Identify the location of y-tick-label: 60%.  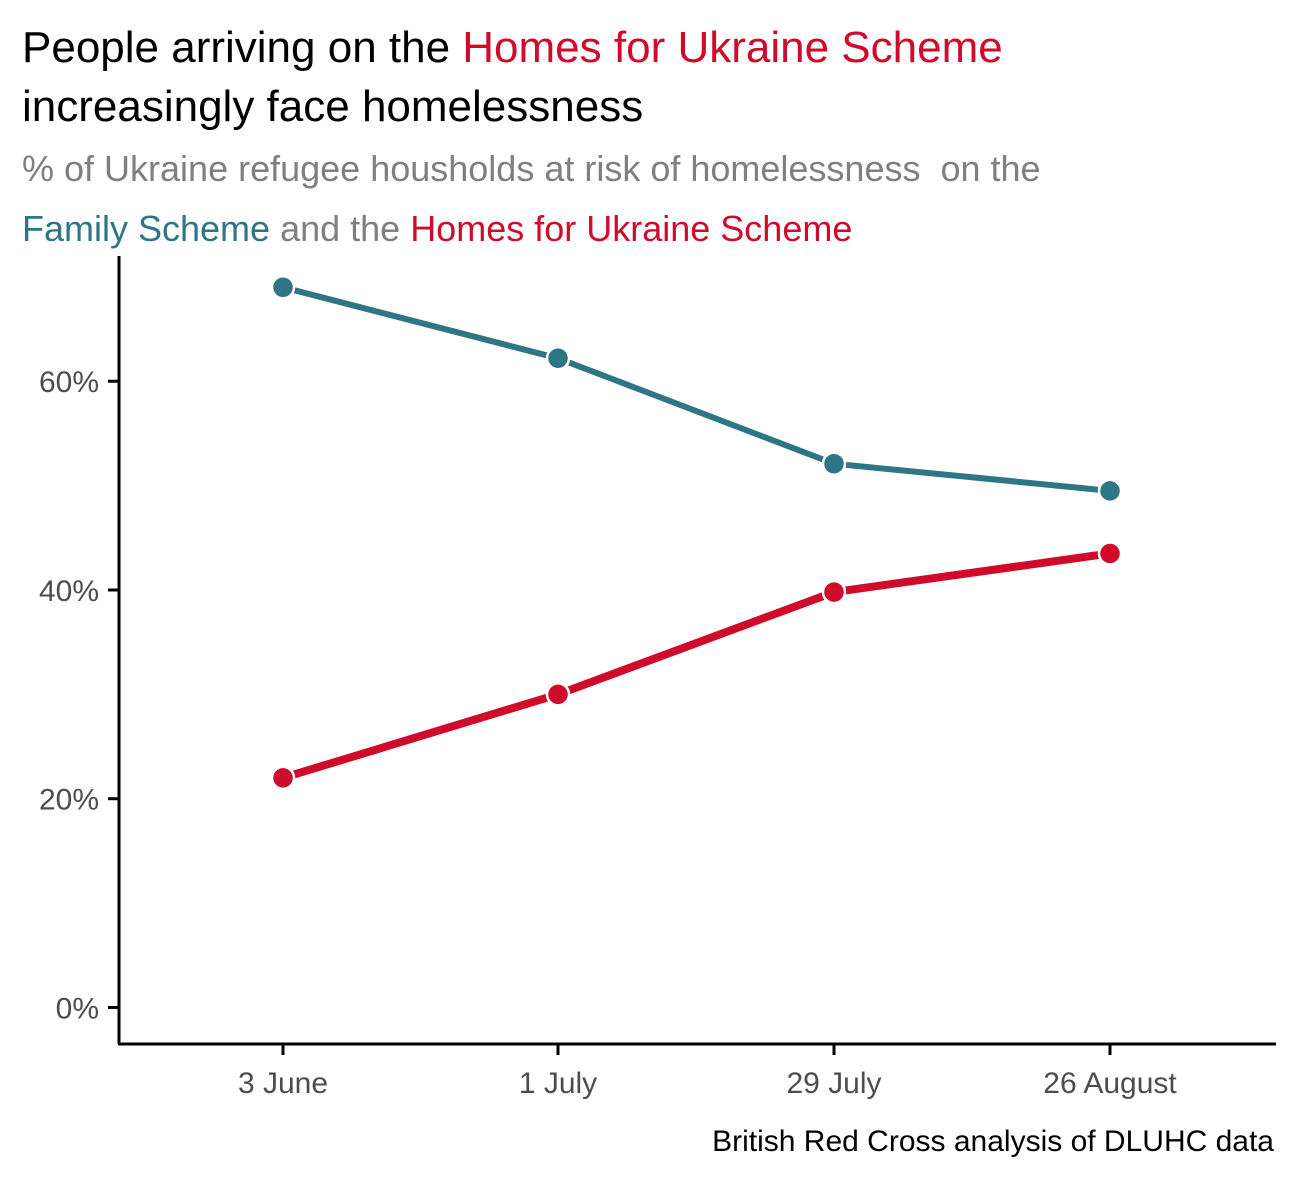
(69, 382).